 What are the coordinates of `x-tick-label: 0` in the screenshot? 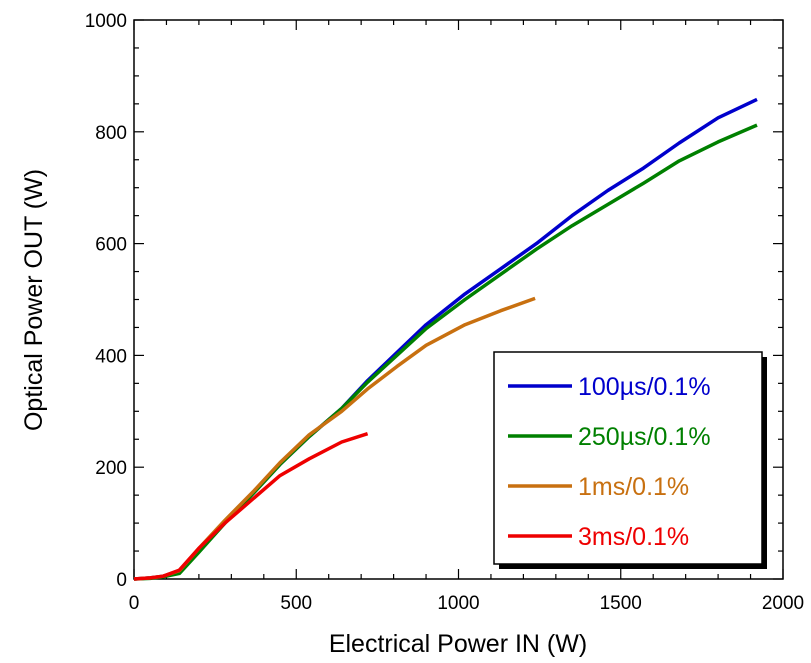 It's located at (134, 603).